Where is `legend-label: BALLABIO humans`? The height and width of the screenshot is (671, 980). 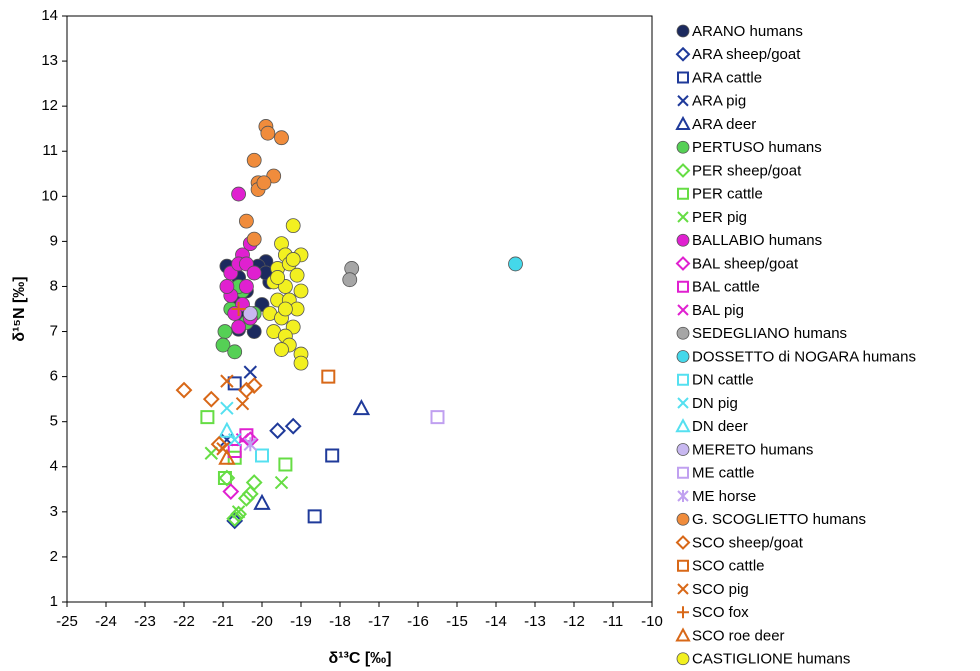
legend-label: BALLABIO humans is located at coordinates (757, 240).